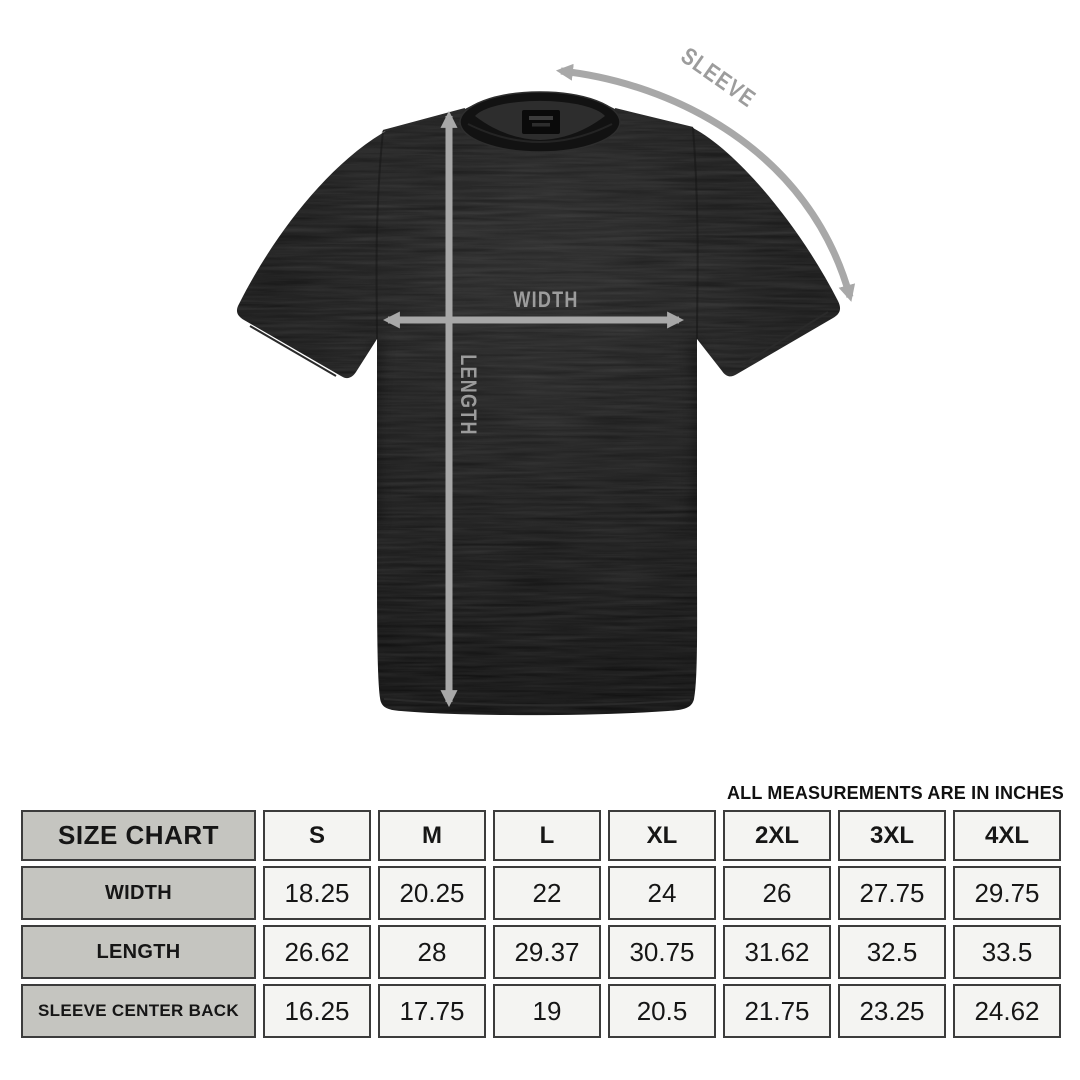  I want to click on measurement-cell: 31.62, so click(777, 952).